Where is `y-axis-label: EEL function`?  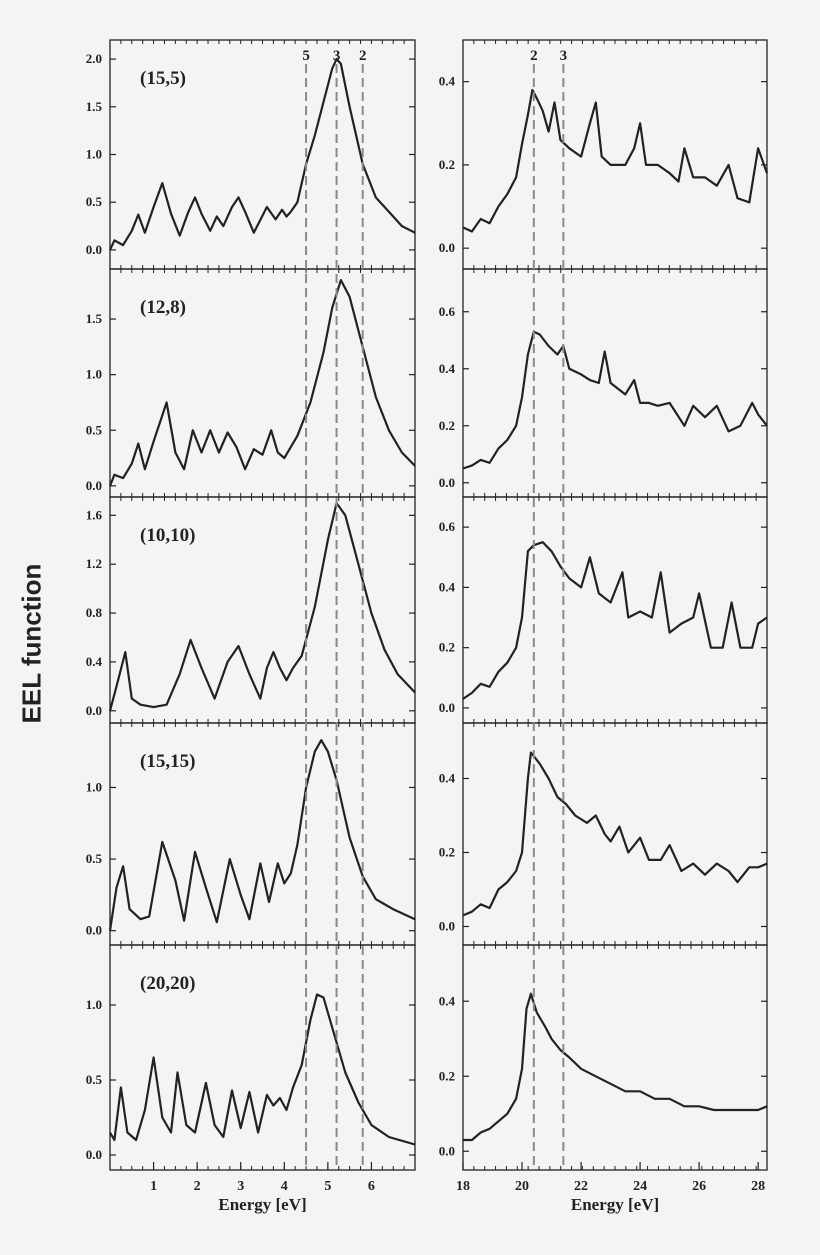
y-axis-label: EEL function is located at coordinates (31, 643).